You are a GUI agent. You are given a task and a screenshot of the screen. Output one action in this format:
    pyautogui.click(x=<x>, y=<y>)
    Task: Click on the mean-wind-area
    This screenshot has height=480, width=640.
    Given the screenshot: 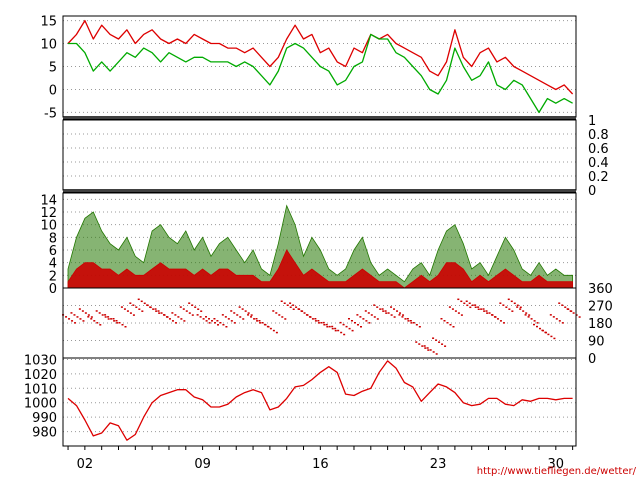 What is the action you would take?
    pyautogui.click(x=320, y=269)
    